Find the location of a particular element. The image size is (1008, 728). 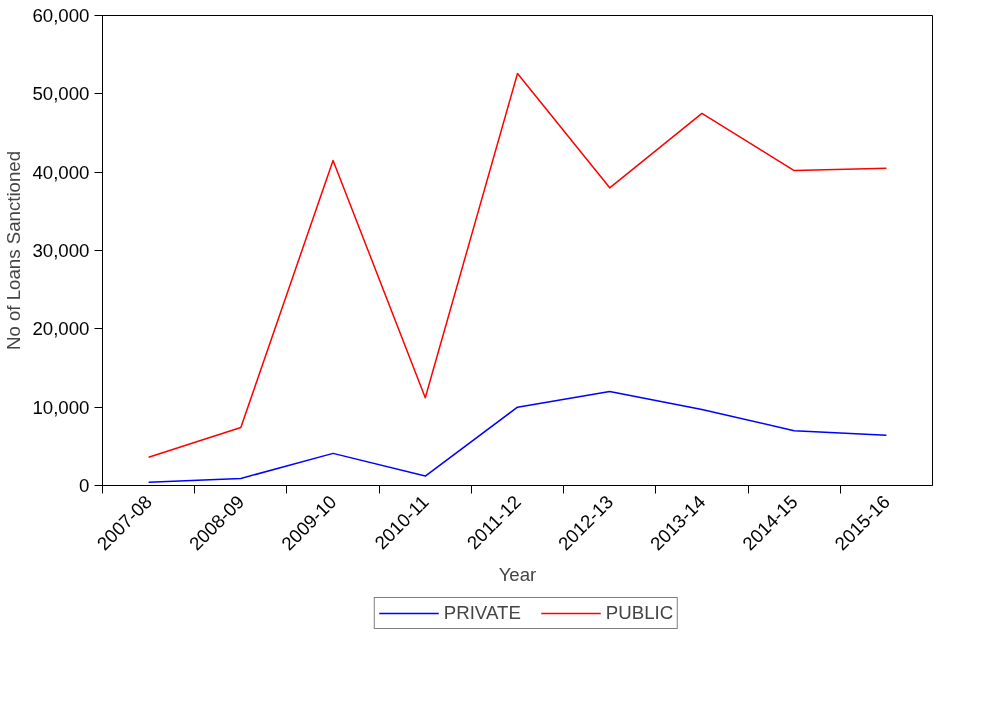

y-tick-label: 60,000 is located at coordinates (61, 15).